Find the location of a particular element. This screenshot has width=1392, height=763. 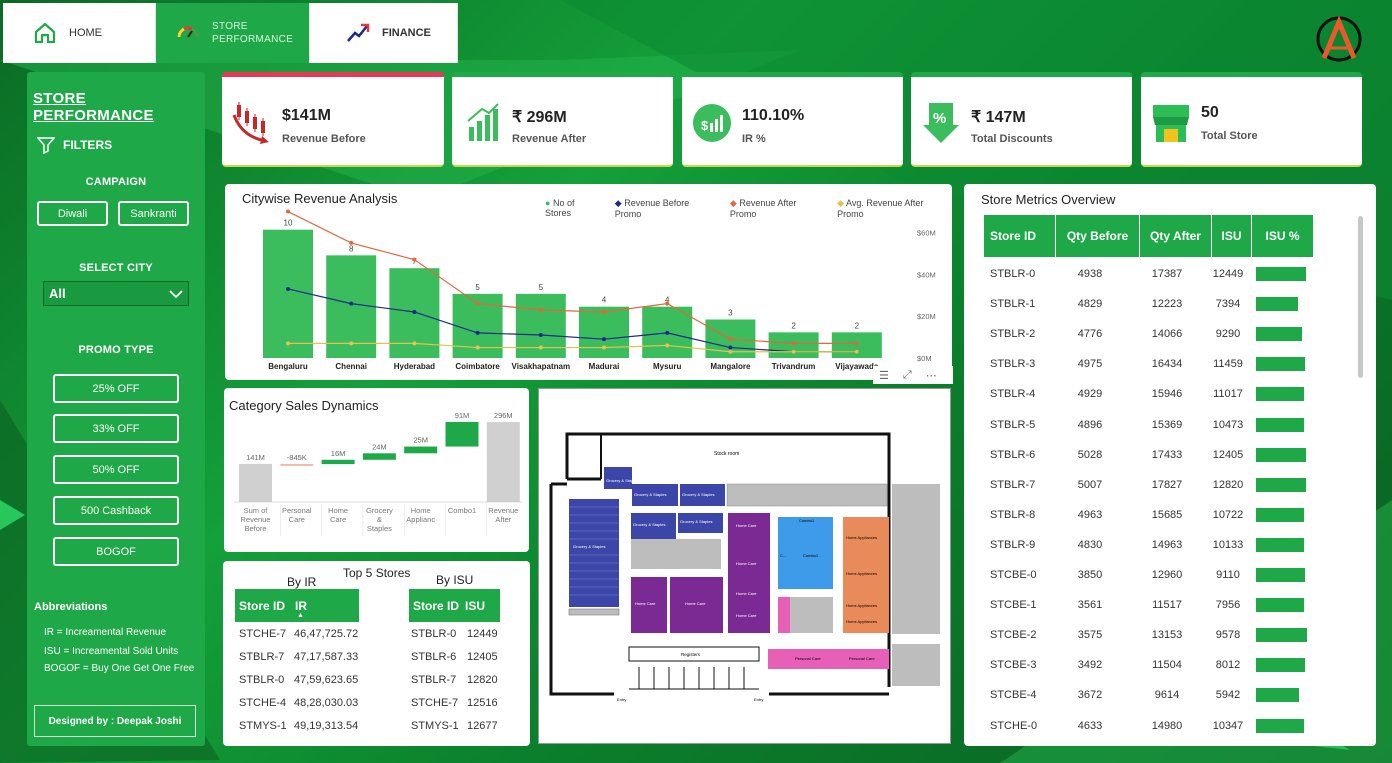

x-tick-label: Sum of is located at coordinates (256, 510).